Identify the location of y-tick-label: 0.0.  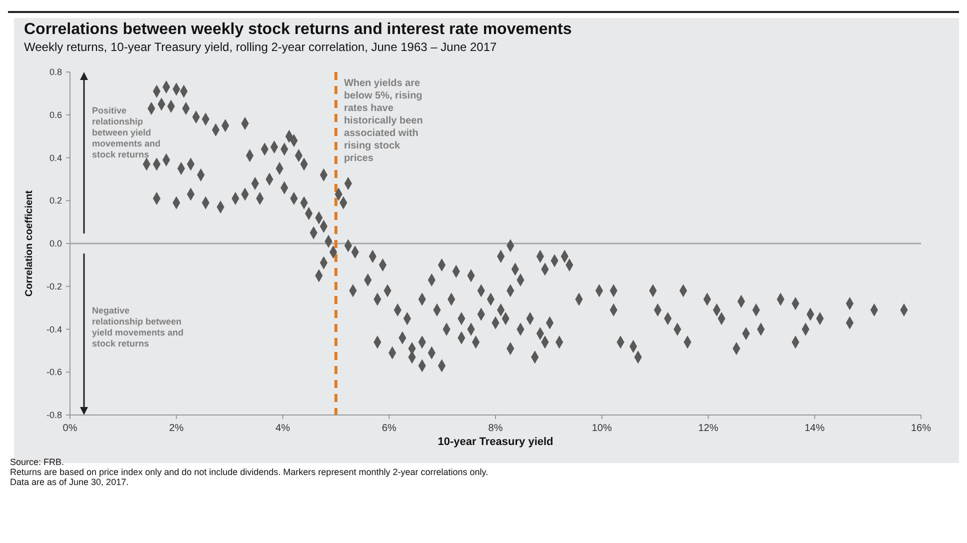
(55, 243).